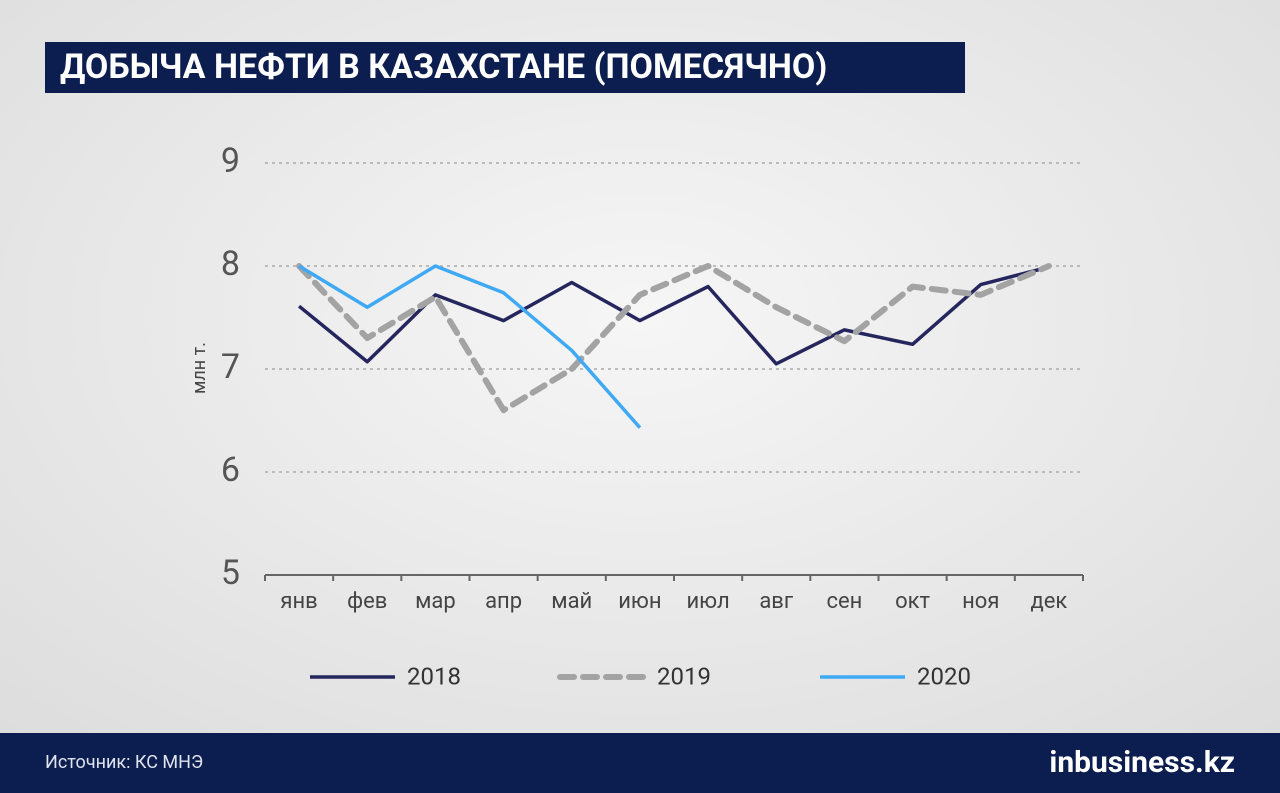  What do you see at coordinates (298, 601) in the screenshot?
I see `x-tick-label: янв` at bounding box center [298, 601].